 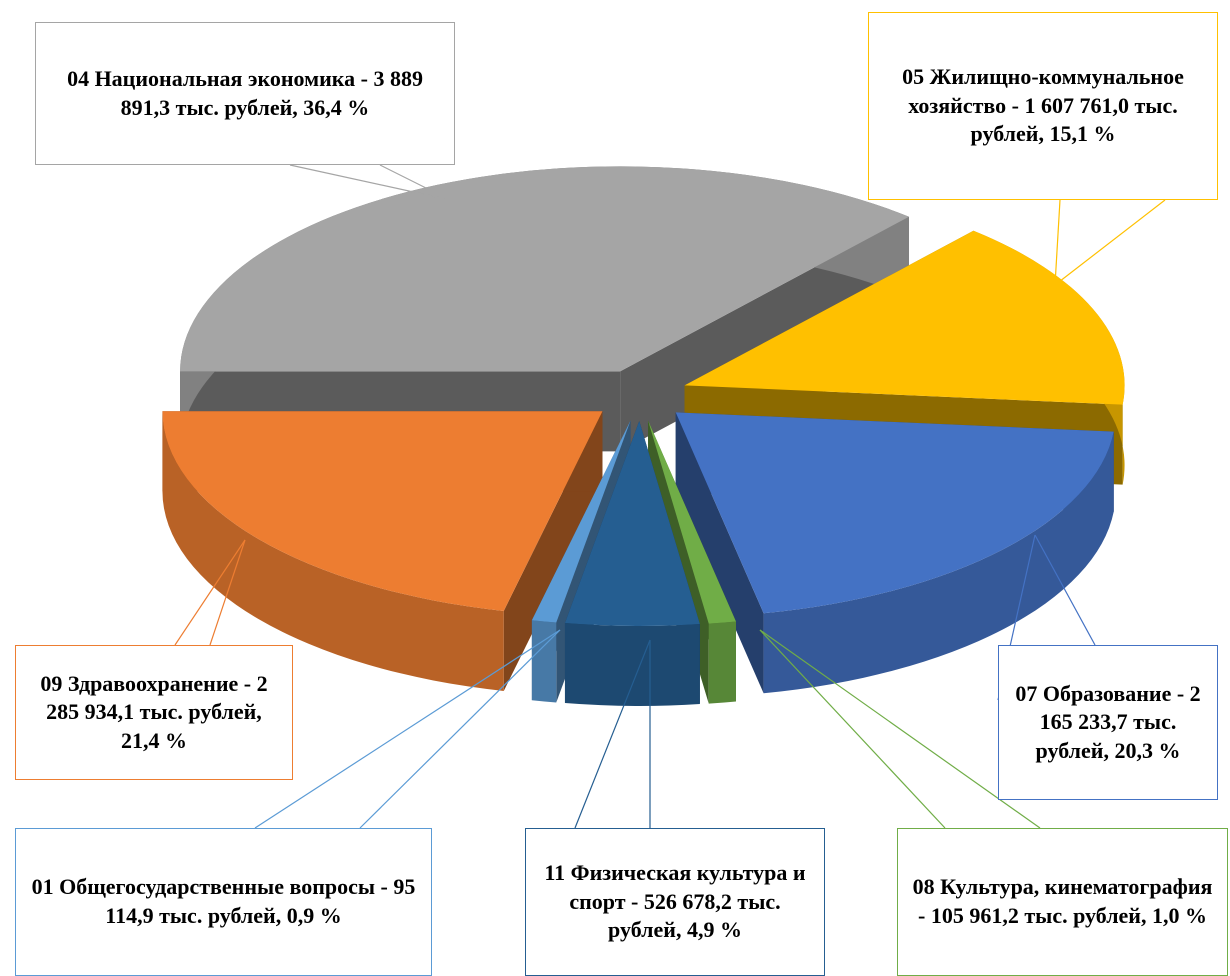 I want to click on category-label: 07 Образование -, so click(x=1100, y=693).